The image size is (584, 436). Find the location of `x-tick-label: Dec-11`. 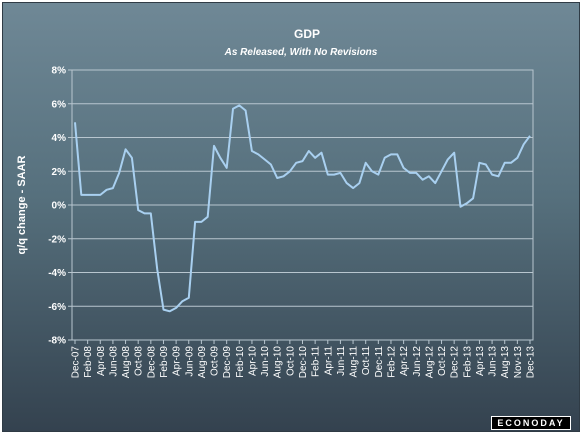

x-tick-label: Dec-11 is located at coordinates (379, 362).